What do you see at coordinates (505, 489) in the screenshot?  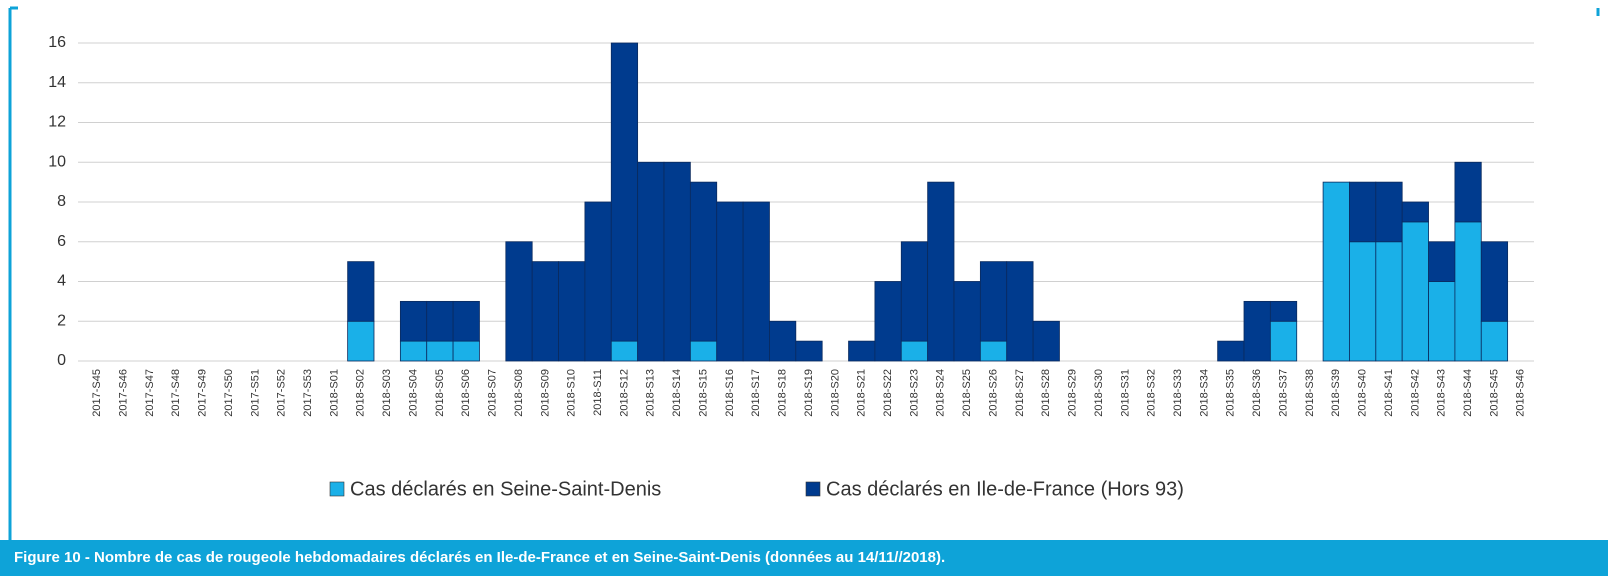 I see `legend-label: Cas déclarés en Seine-Saint-Denis` at bounding box center [505, 489].